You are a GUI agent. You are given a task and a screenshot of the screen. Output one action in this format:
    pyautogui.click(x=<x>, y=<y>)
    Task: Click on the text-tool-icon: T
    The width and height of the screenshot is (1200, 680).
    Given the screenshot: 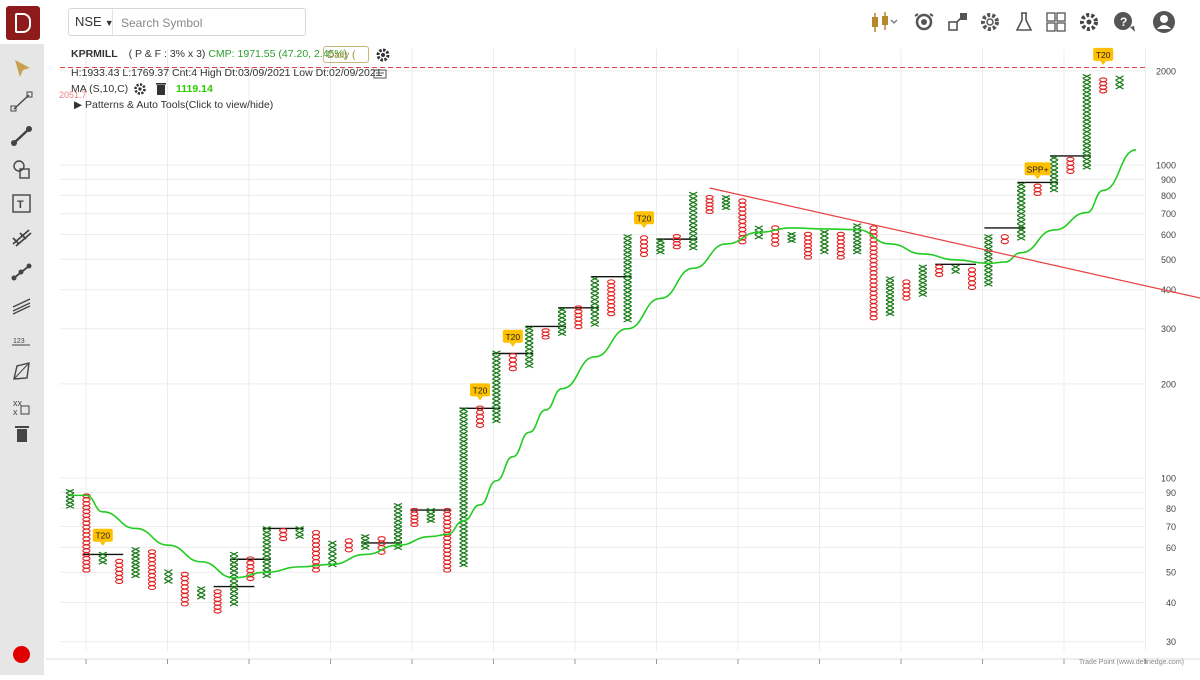 What is the action you would take?
    pyautogui.click(x=22, y=204)
    